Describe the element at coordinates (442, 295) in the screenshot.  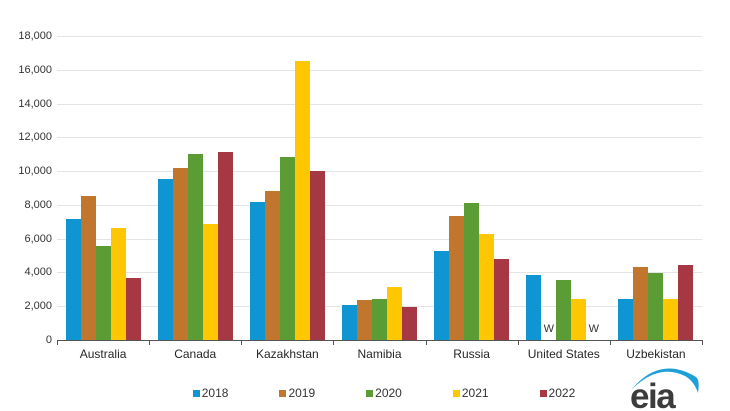
I see `bar-russia-2018` at that location.